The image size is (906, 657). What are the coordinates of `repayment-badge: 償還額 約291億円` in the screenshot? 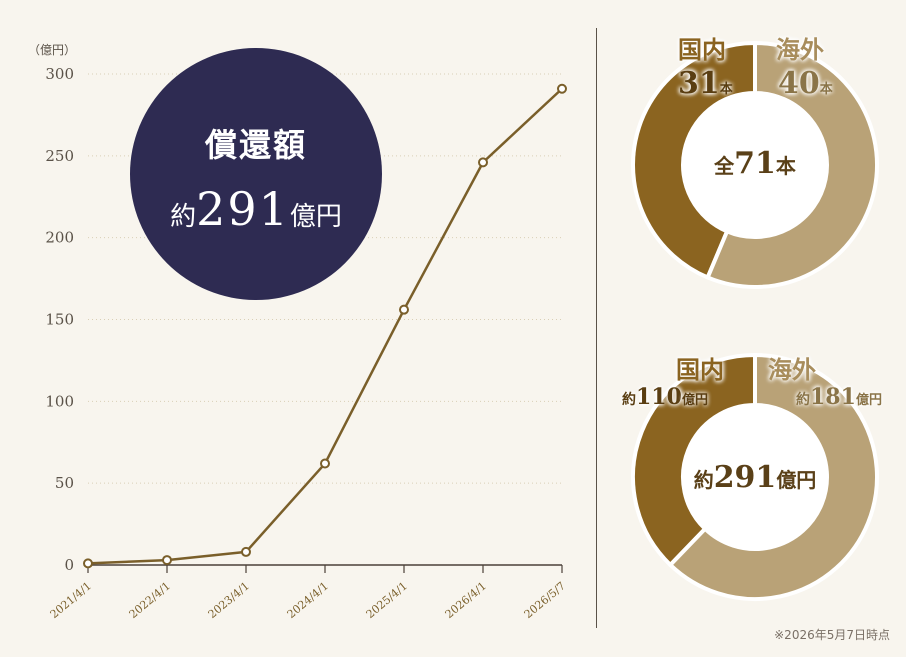 It's located at (256, 174).